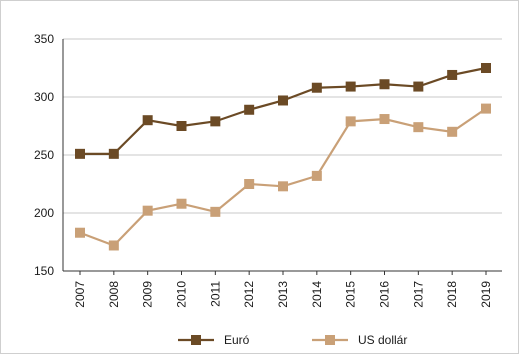 The width and height of the screenshot is (519, 354). I want to click on x-tick-label: 2011, so click(215, 294).